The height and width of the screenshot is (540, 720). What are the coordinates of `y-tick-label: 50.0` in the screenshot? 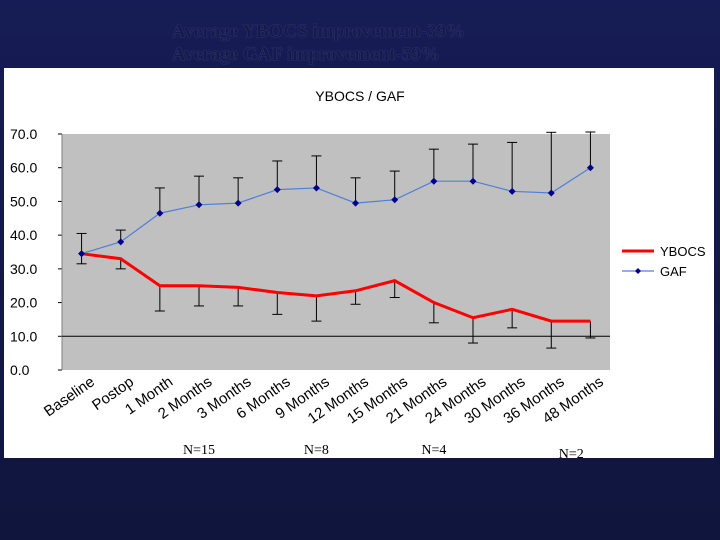 It's located at (23, 201).